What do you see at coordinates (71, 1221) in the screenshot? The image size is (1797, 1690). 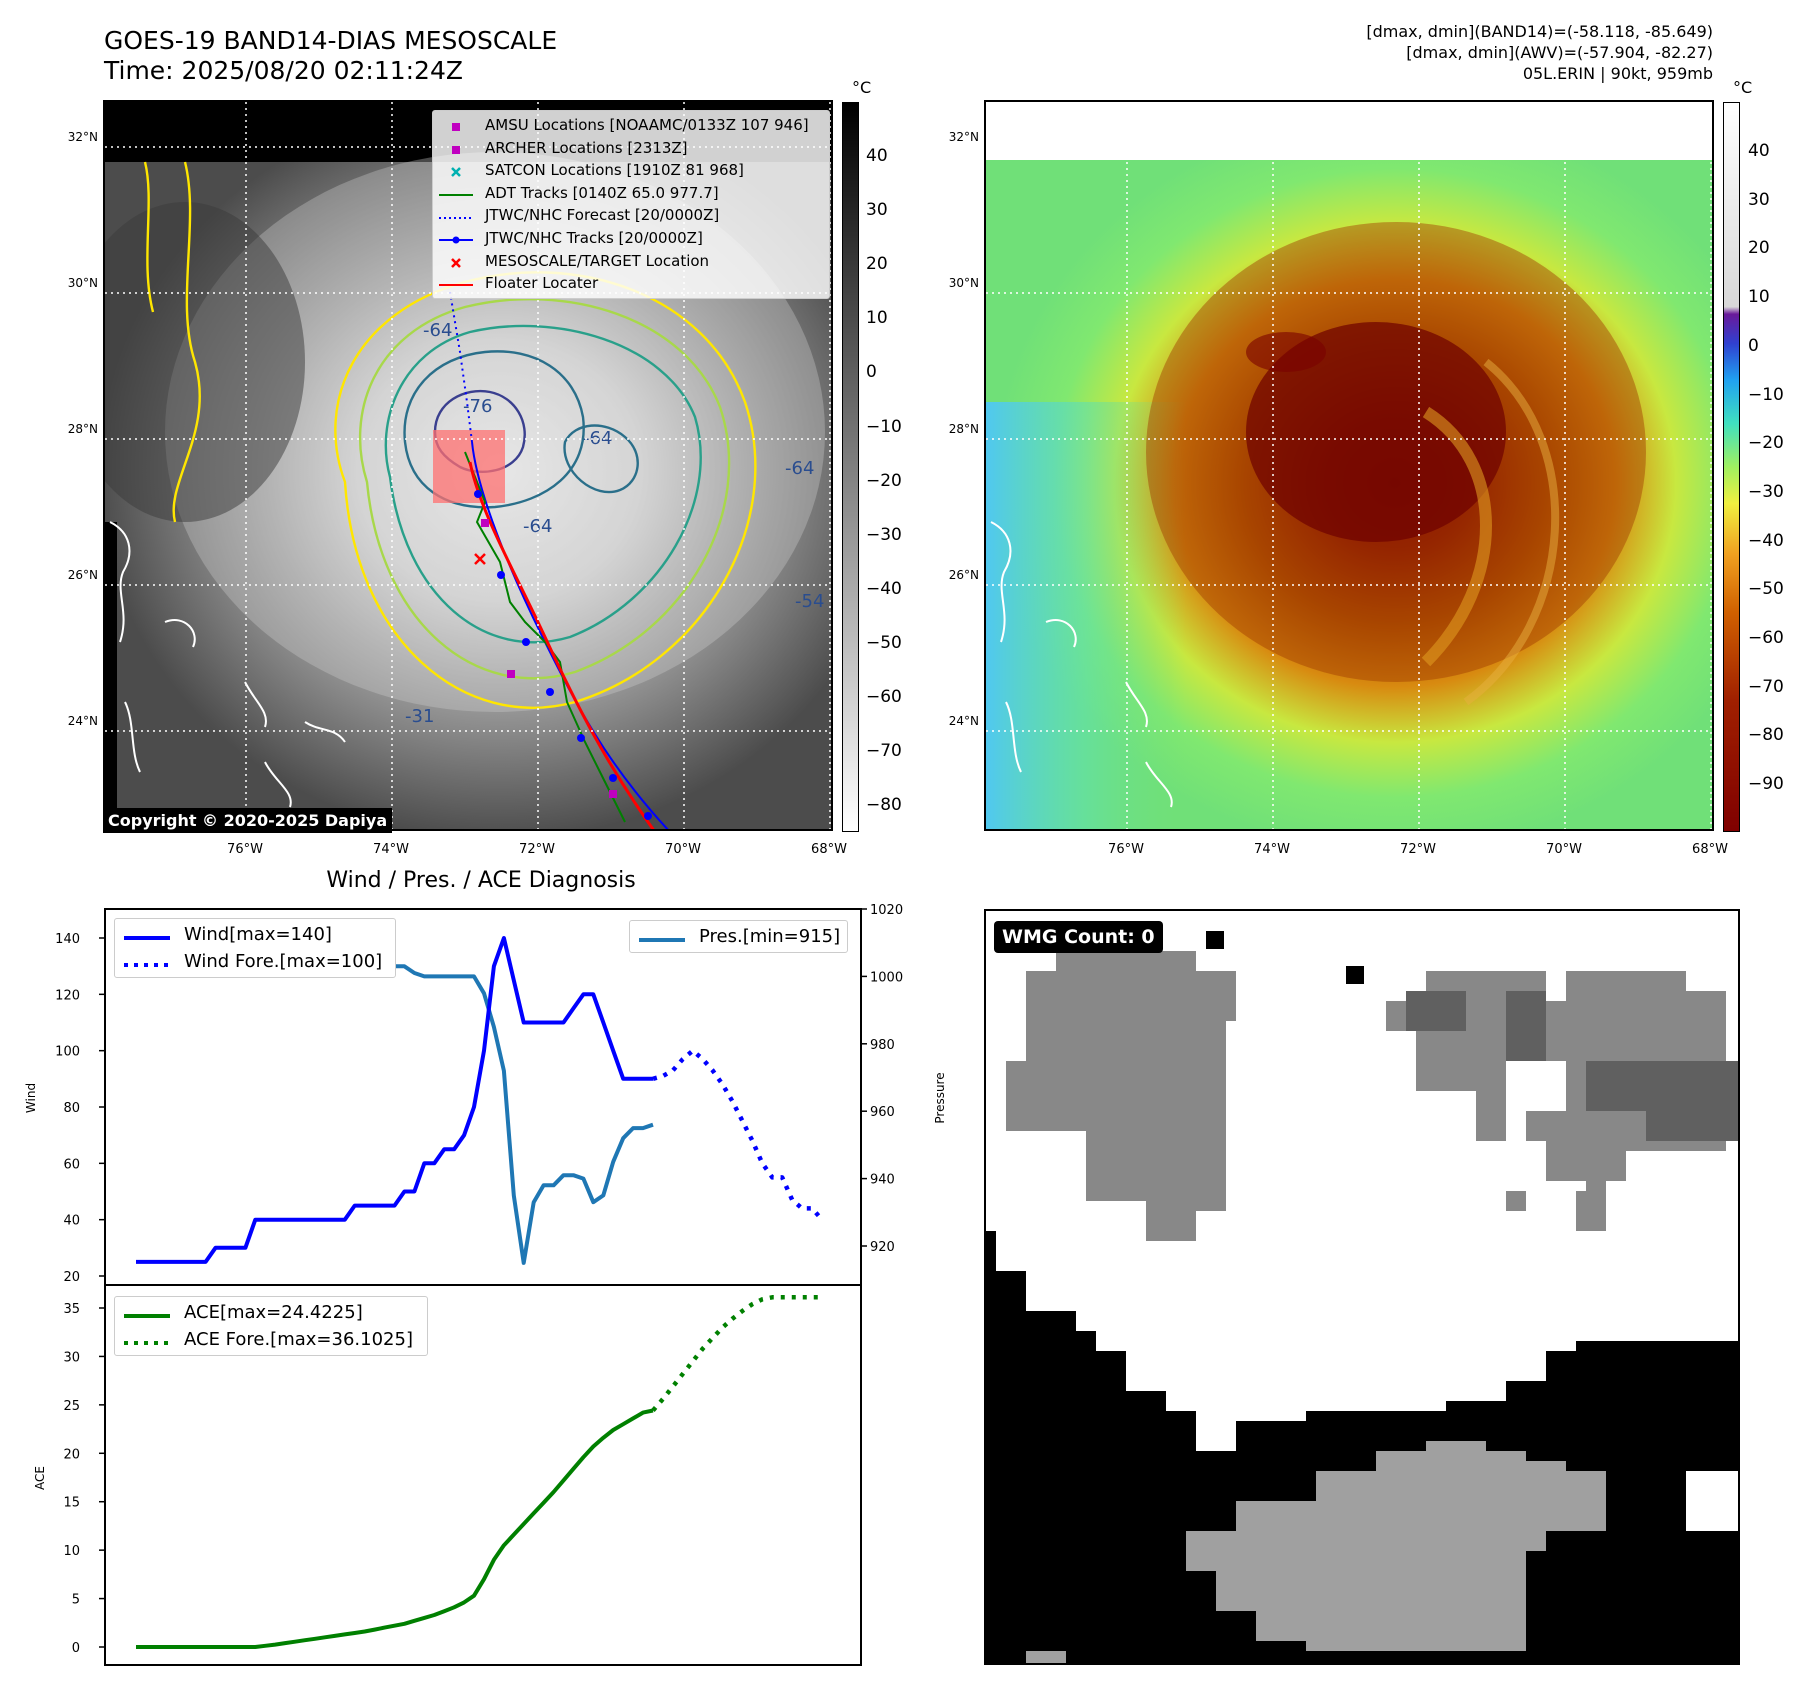 I see `wind-tick-label: 40` at bounding box center [71, 1221].